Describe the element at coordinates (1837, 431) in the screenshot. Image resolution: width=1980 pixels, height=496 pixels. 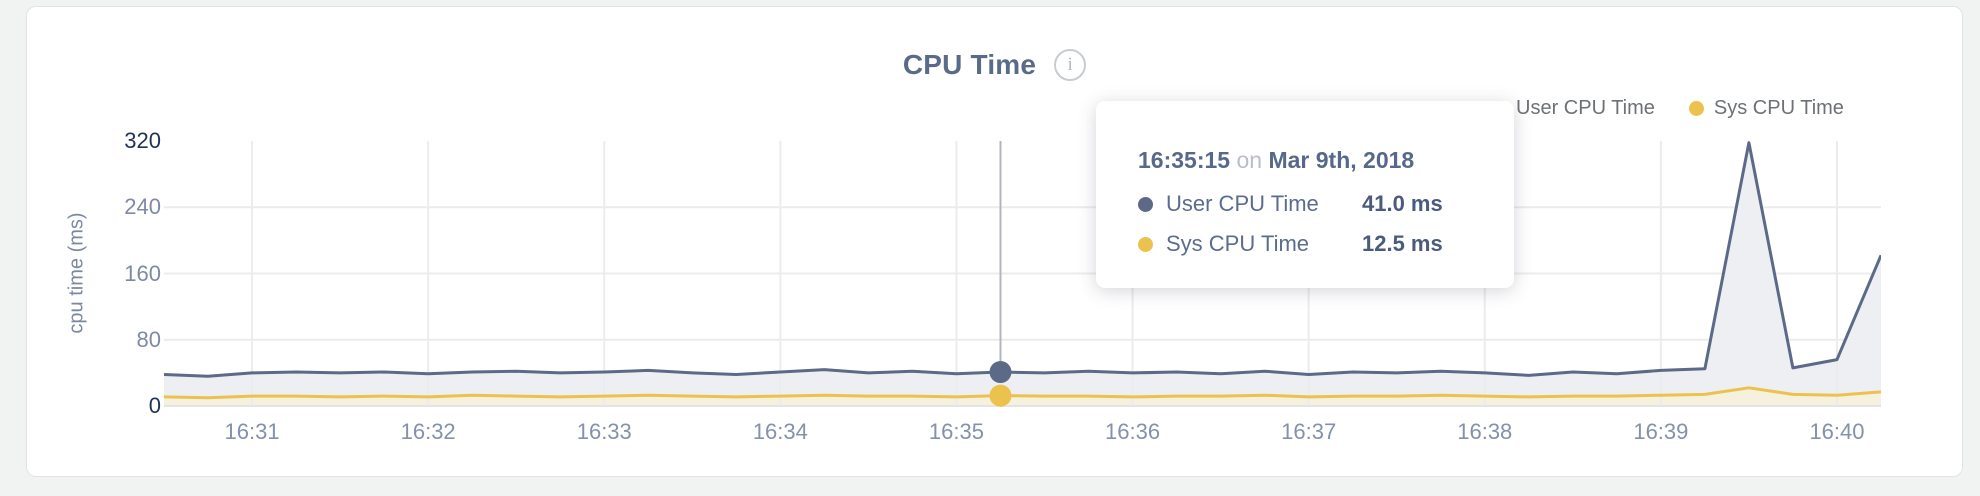
I see `x-tick-label: 16:40` at that location.